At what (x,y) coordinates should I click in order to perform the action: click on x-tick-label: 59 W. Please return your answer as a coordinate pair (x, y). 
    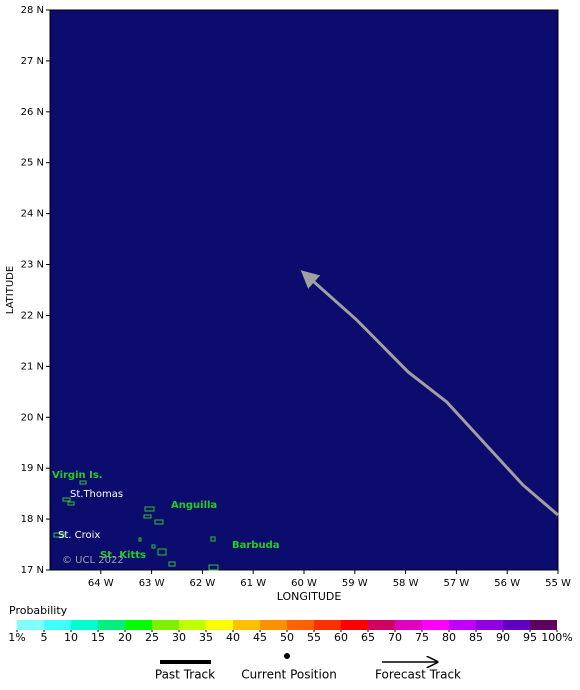
    Looking at the image, I should click on (355, 583).